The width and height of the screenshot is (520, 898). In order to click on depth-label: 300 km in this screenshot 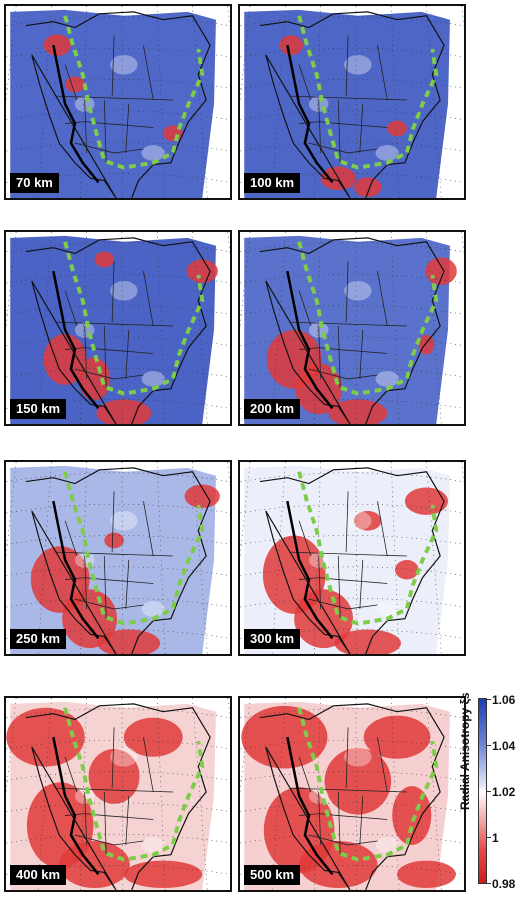, I will do `click(272, 639)`.